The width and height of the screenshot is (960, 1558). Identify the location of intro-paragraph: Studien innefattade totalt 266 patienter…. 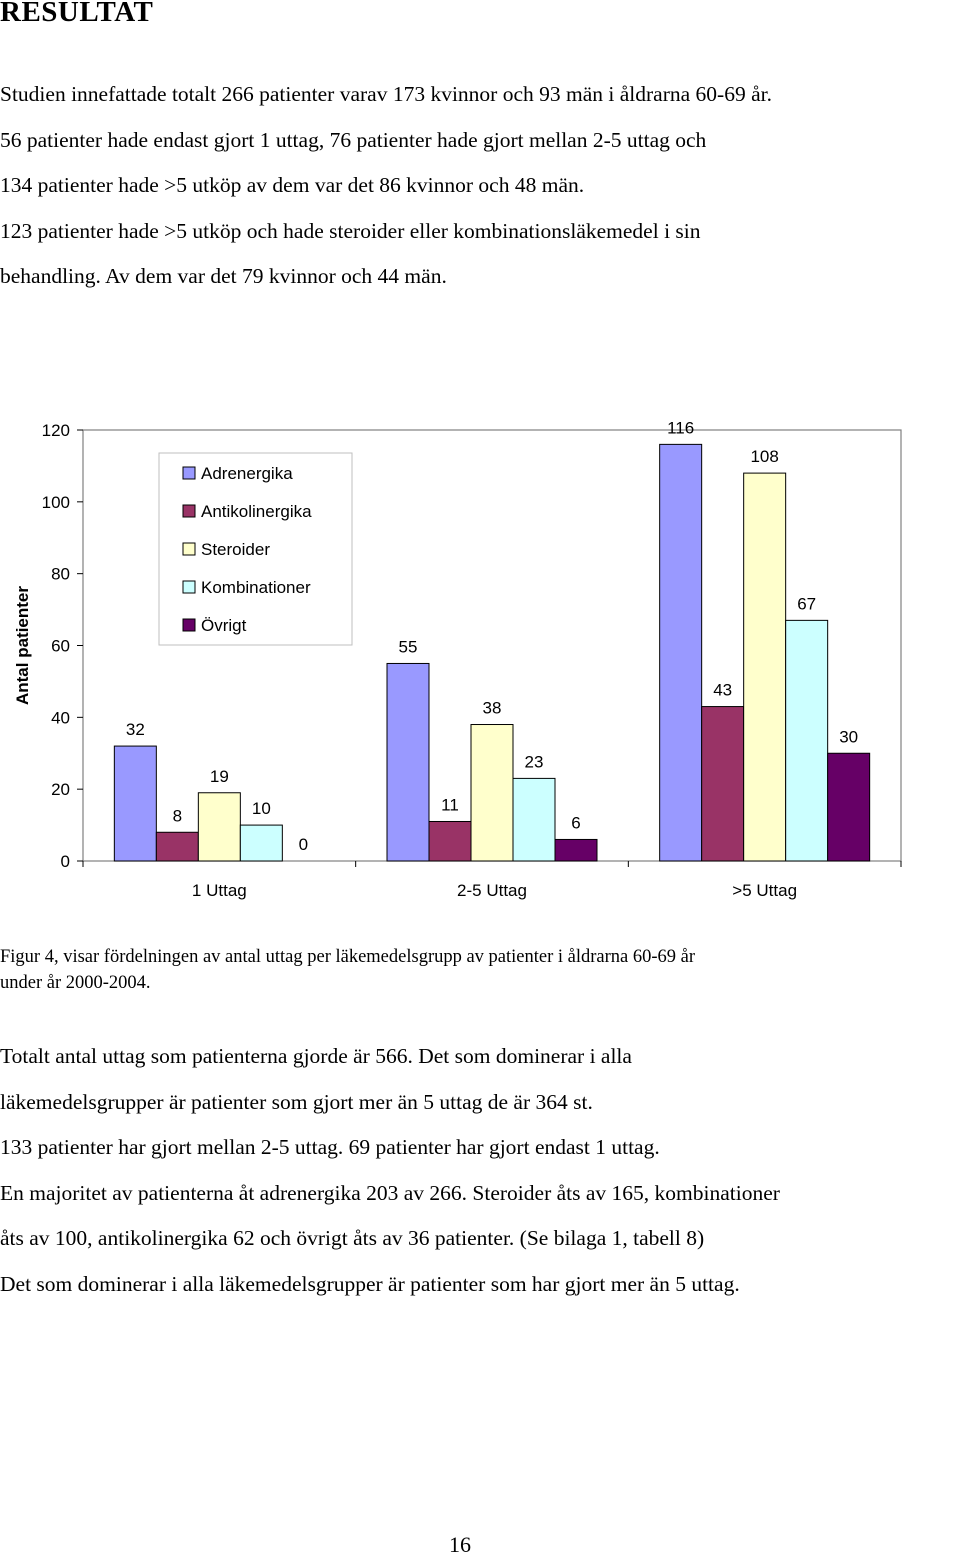
(480, 186).